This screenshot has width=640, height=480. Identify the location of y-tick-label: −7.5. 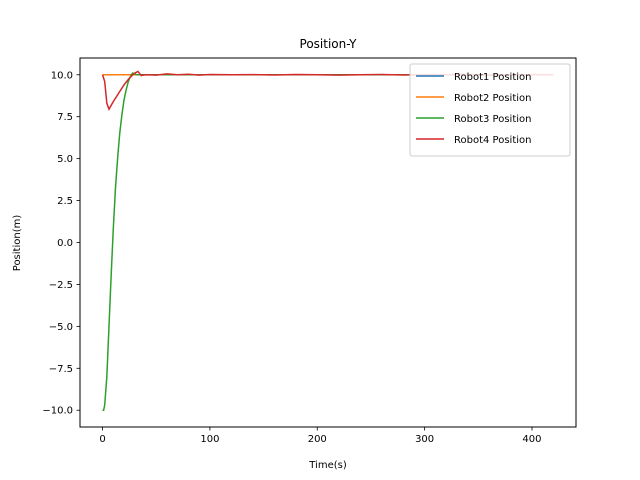
(61, 369).